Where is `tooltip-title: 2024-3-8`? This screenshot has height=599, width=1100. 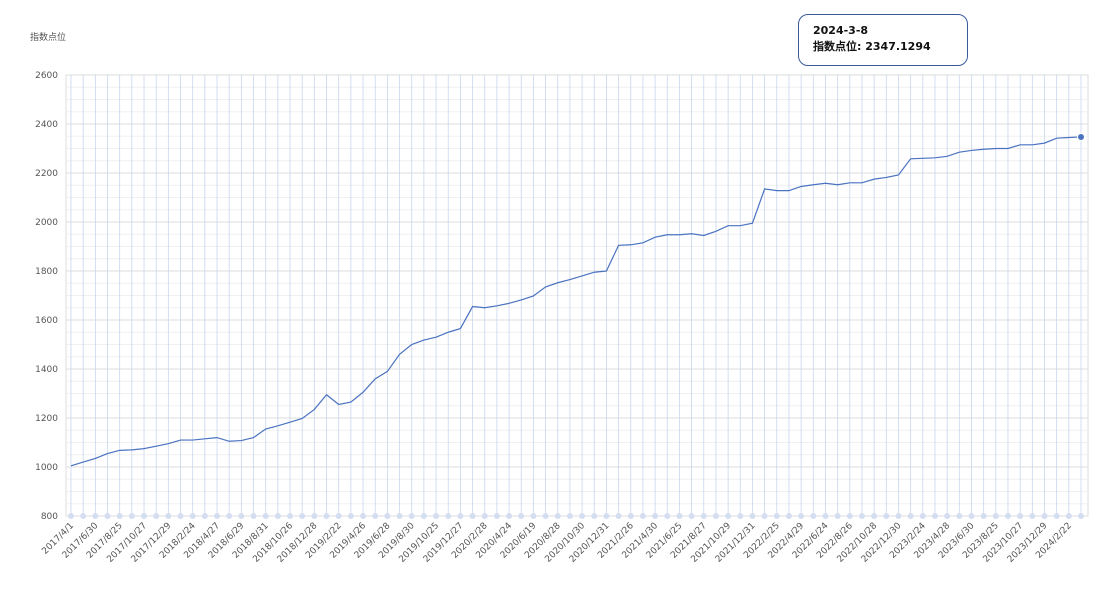 tooltip-title: 2024-3-8 is located at coordinates (841, 30).